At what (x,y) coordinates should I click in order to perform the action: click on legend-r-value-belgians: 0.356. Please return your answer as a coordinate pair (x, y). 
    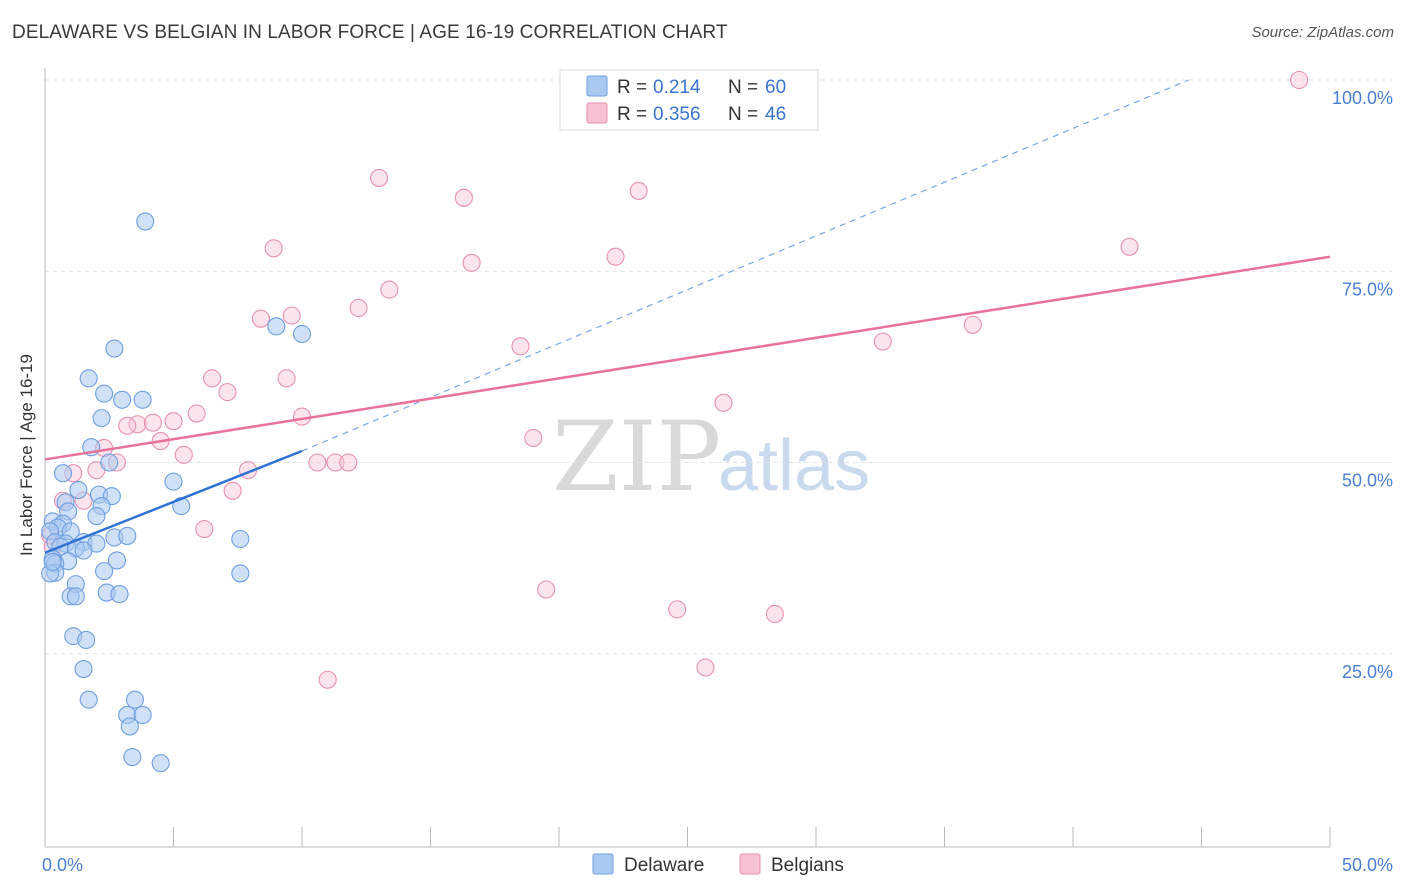
    Looking at the image, I should click on (677, 114).